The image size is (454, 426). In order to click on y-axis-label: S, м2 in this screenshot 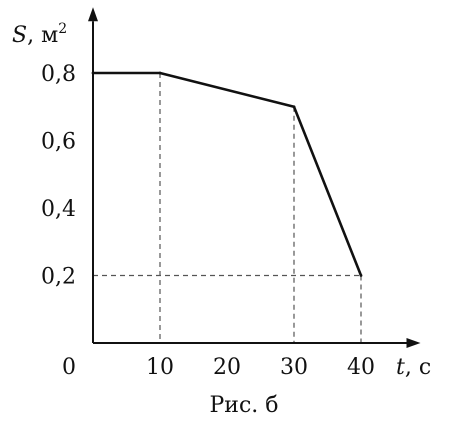, I will do `click(39, 34)`.